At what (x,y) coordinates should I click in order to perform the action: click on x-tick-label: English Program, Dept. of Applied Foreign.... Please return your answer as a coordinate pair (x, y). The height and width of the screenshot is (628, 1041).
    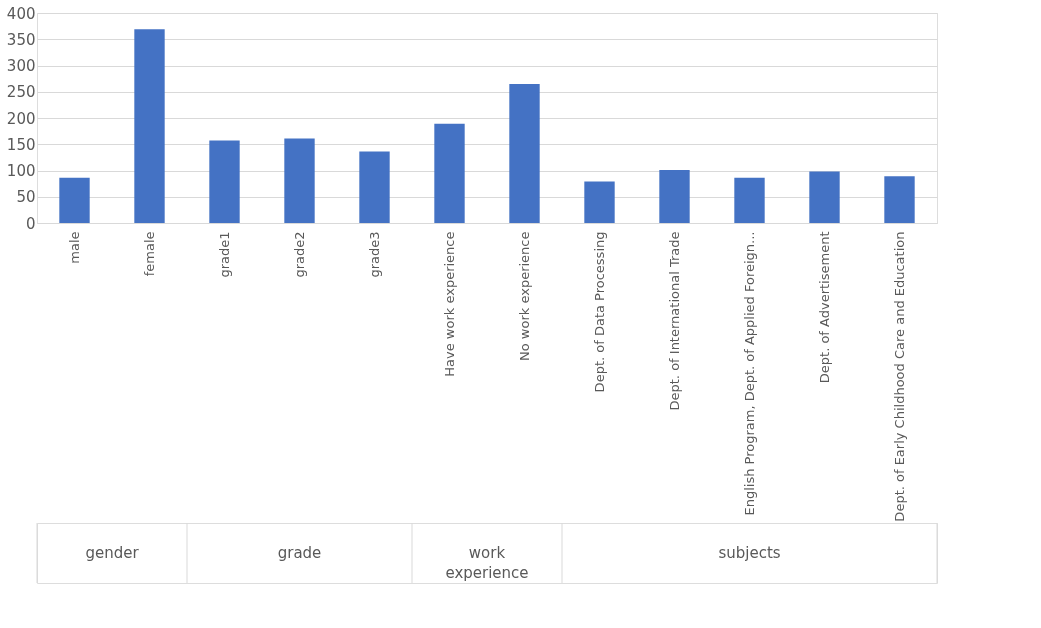
    Looking at the image, I should click on (749, 373).